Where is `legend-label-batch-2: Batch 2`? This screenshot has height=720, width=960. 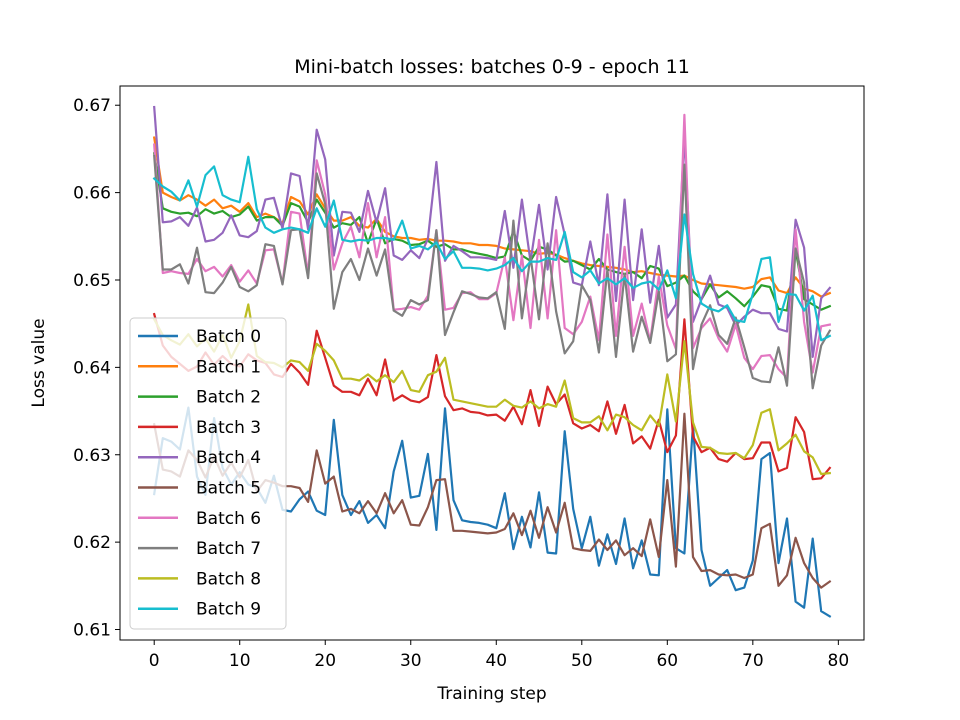
legend-label-batch-2: Batch 2 is located at coordinates (228, 398).